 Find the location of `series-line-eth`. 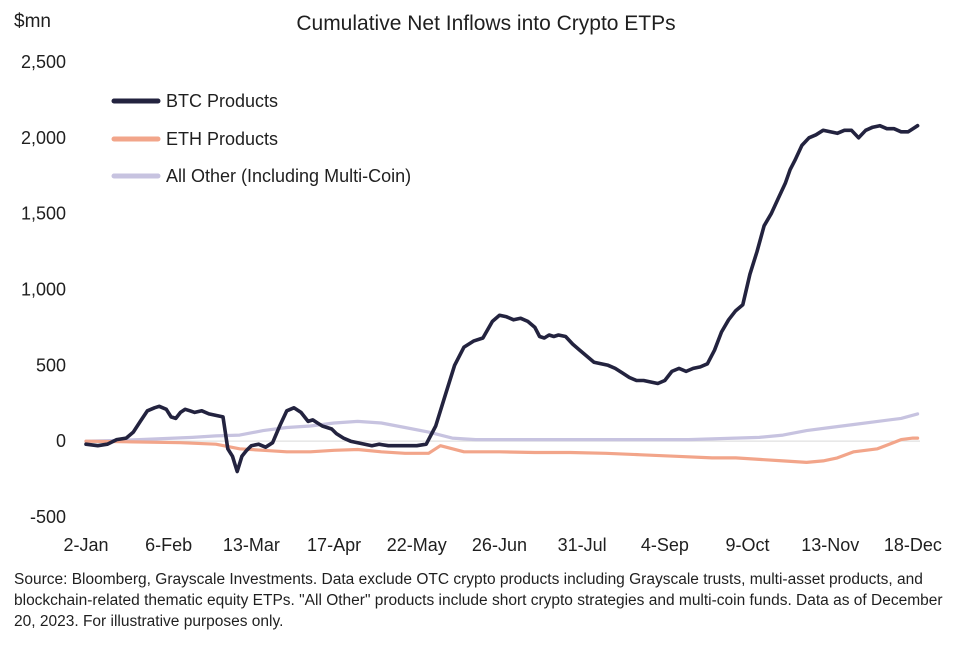

series-line-eth is located at coordinates (502, 450).